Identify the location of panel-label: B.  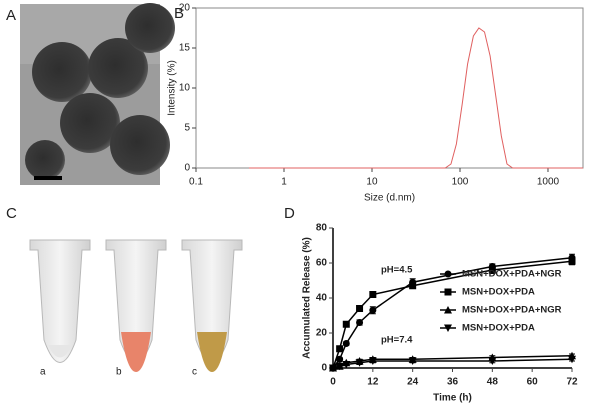
(179, 13).